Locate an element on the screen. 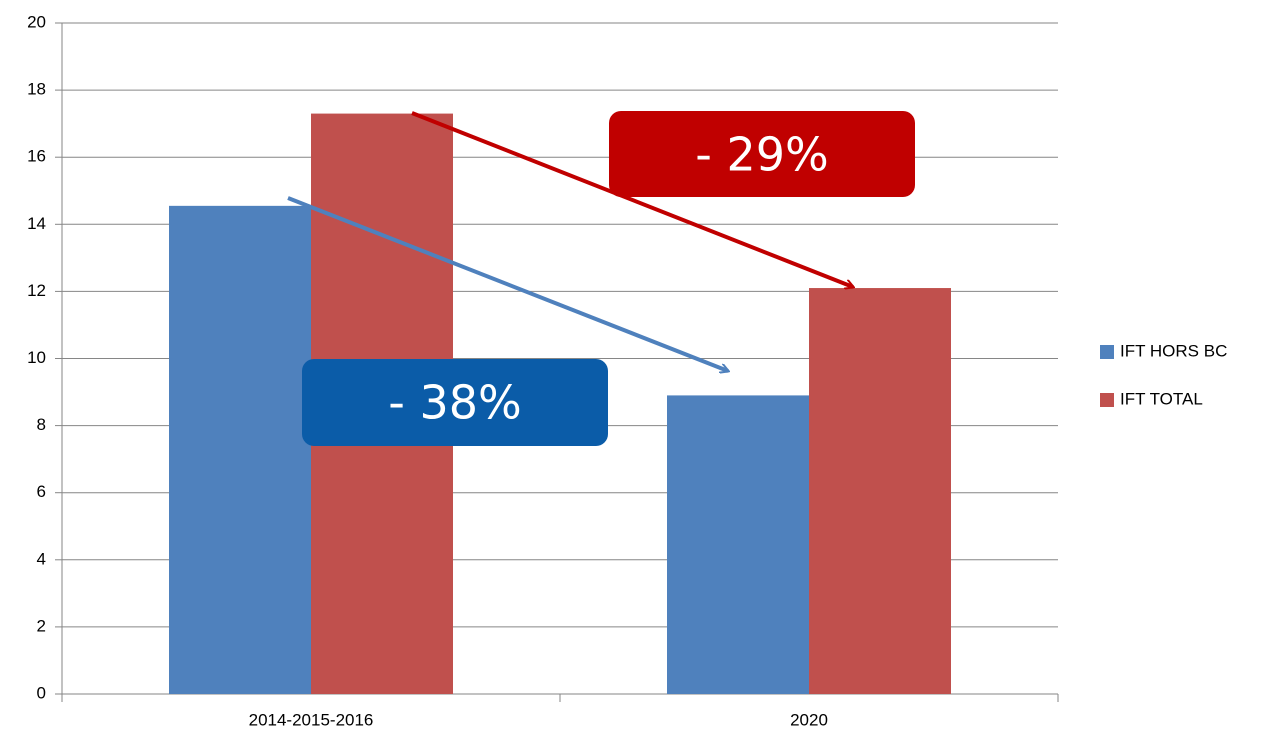  y-tick-label: 16 is located at coordinates (36, 156).